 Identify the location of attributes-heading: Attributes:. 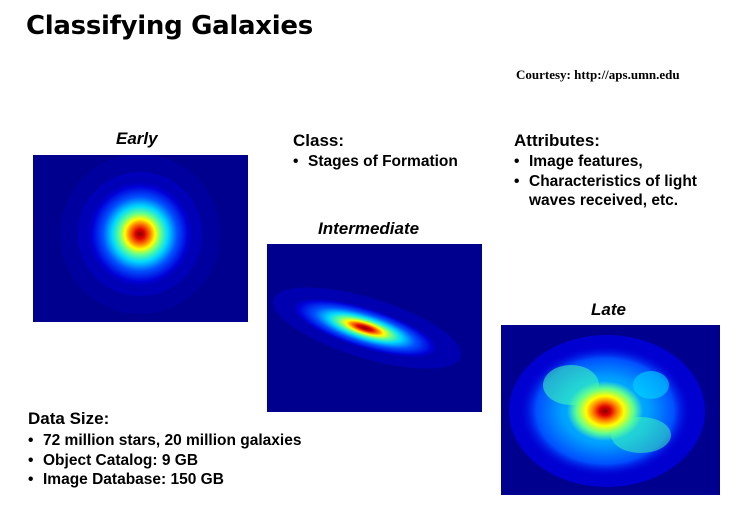
(557, 140).